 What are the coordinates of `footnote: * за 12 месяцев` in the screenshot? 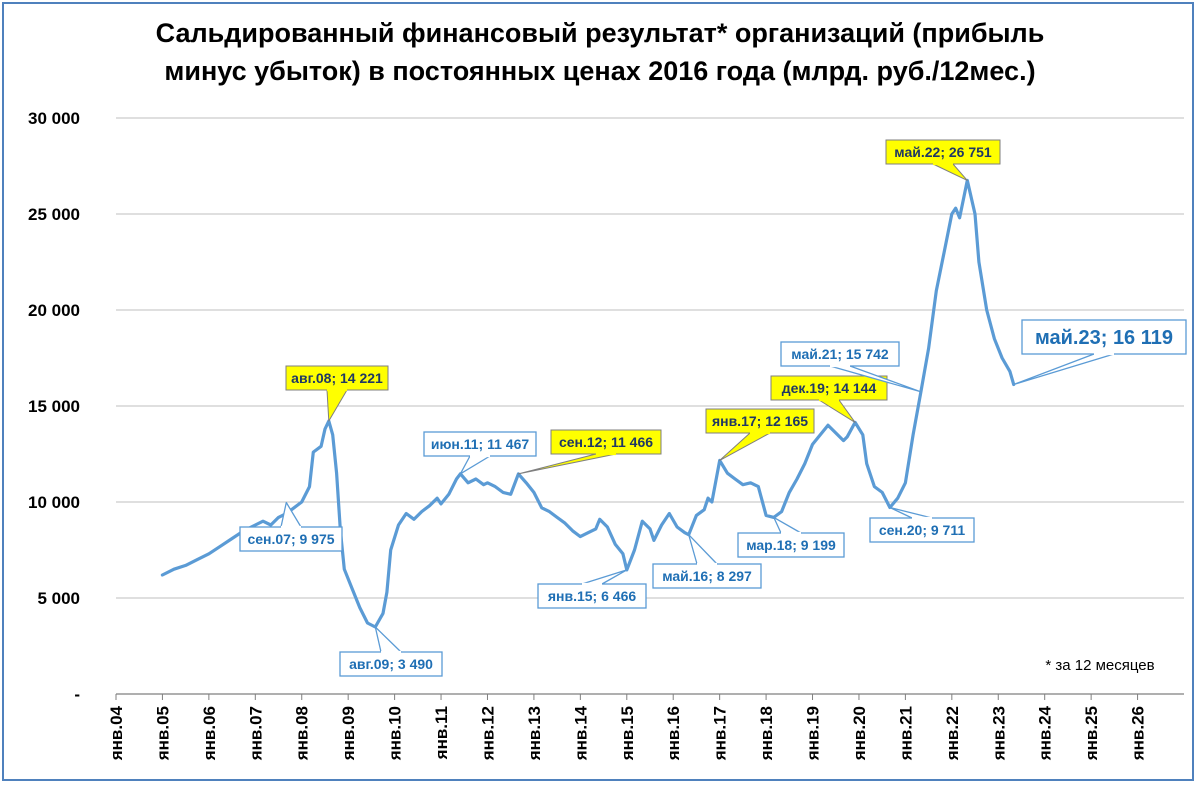 It's located at (1099, 665).